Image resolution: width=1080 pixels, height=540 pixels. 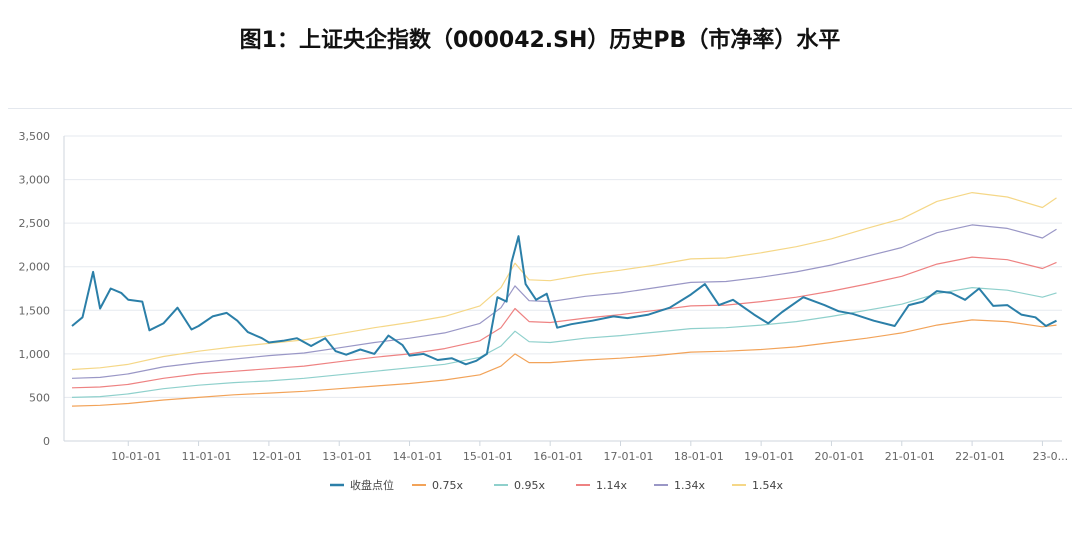 I want to click on x-tick-label: 18-01-01, so click(x=699, y=456).